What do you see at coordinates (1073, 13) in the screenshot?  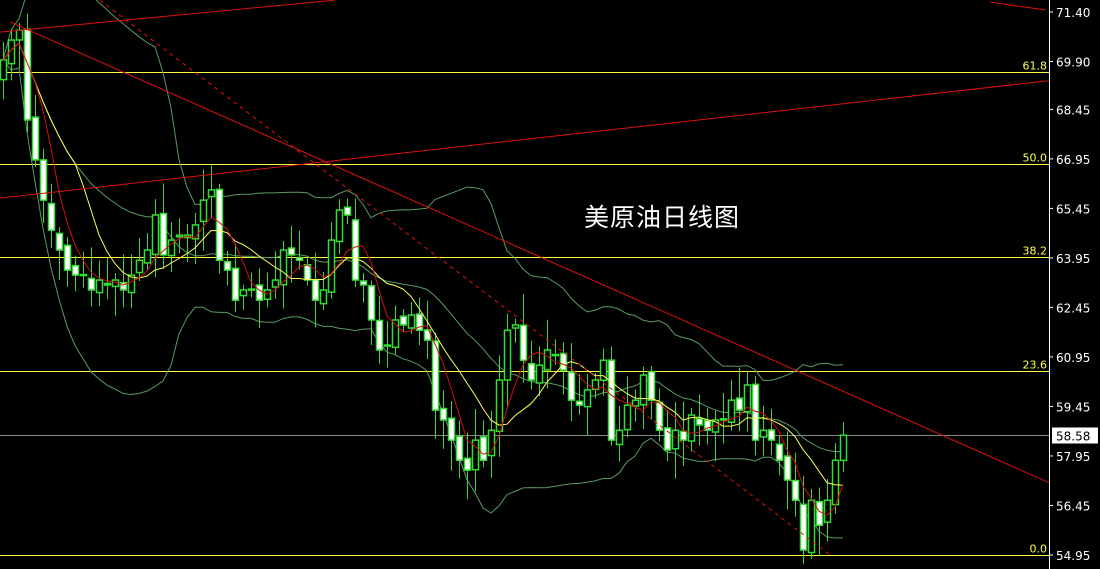 I see `price-axis-label: 71.40` at bounding box center [1073, 13].